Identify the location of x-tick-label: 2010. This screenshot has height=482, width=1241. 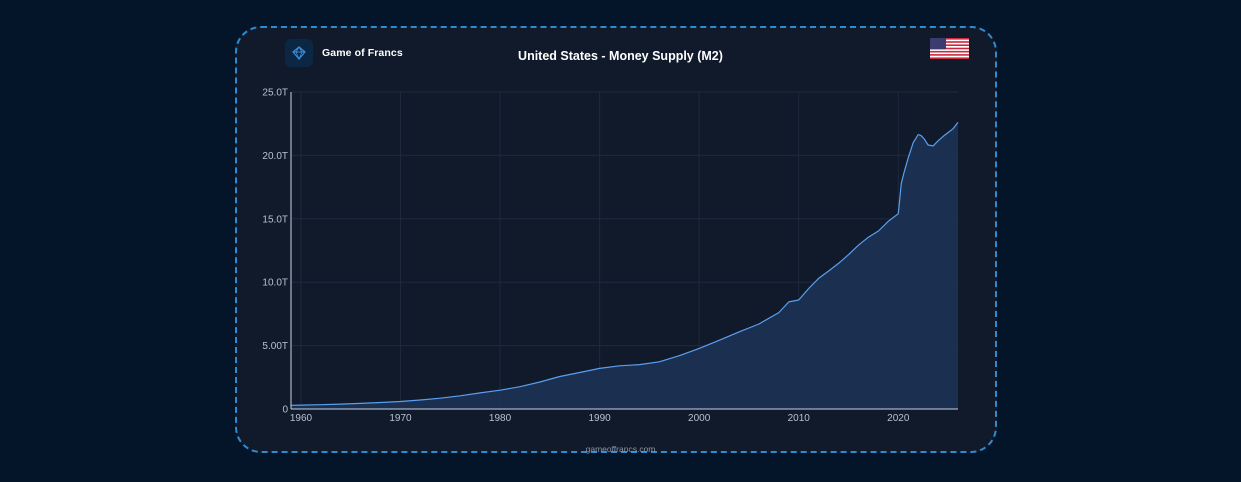
(799, 418).